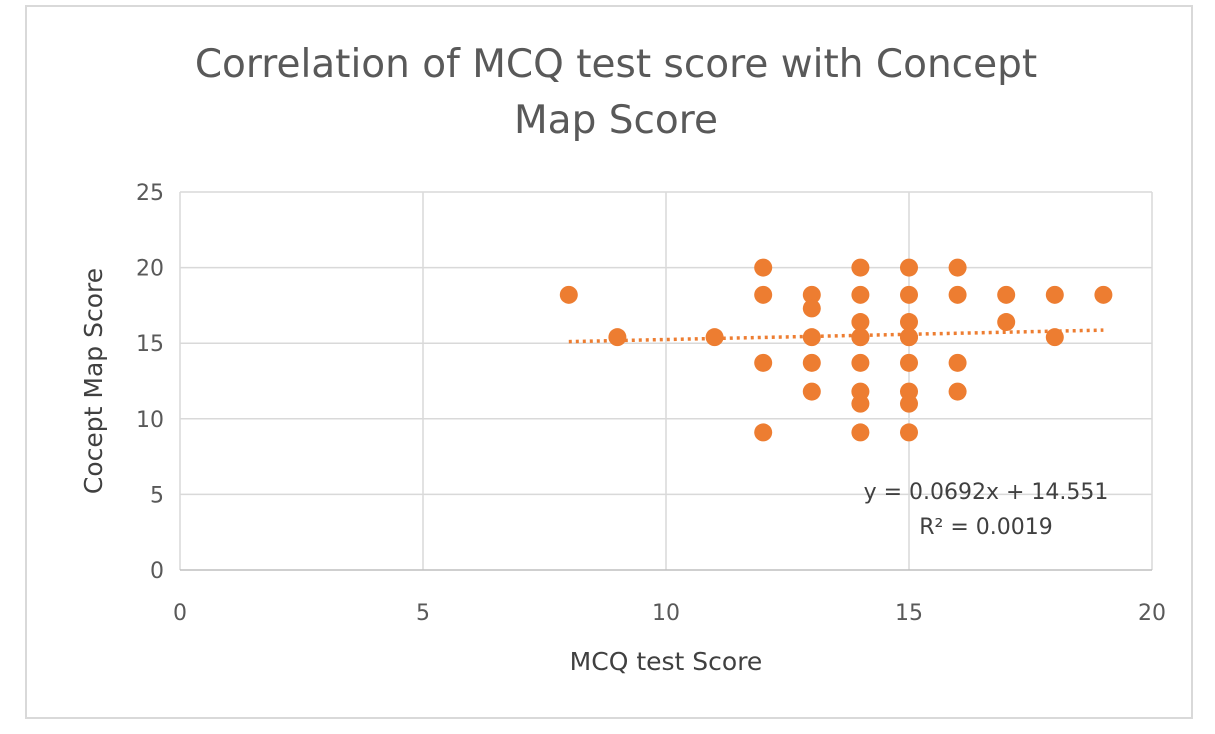 Image resolution: width=1215 pixels, height=734 pixels. What do you see at coordinates (150, 269) in the screenshot?
I see `y-tick-label: 20` at bounding box center [150, 269].